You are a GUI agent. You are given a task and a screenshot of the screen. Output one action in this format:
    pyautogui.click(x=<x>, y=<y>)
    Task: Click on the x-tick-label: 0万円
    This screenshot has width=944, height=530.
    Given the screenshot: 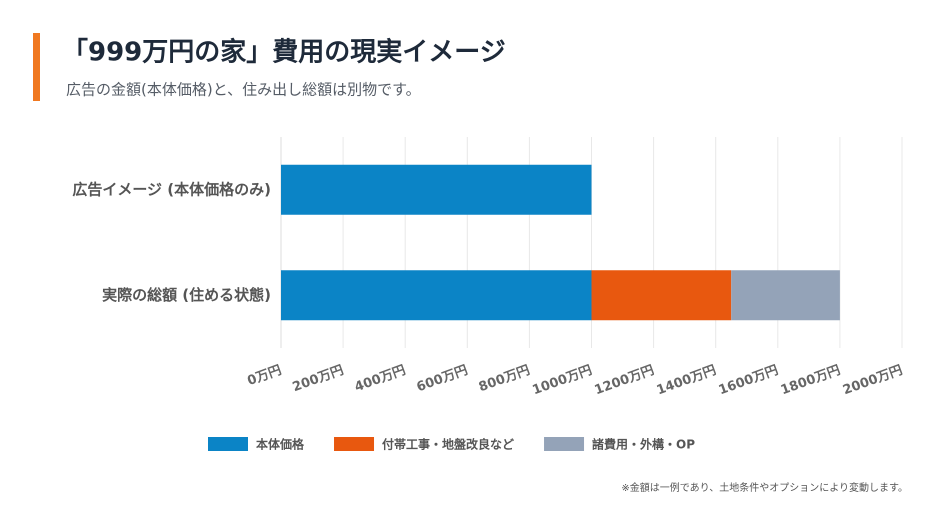 What is the action you would take?
    pyautogui.click(x=265, y=376)
    